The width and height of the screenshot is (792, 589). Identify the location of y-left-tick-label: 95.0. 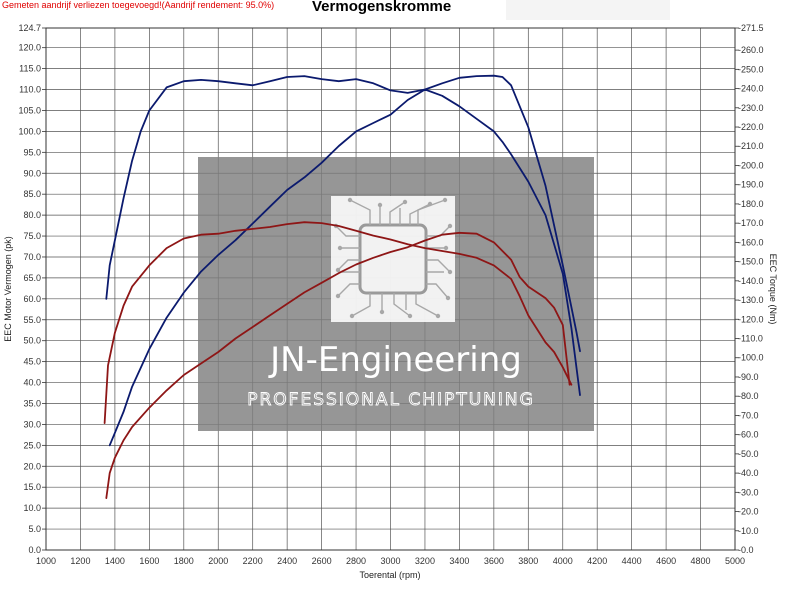
(32, 152).